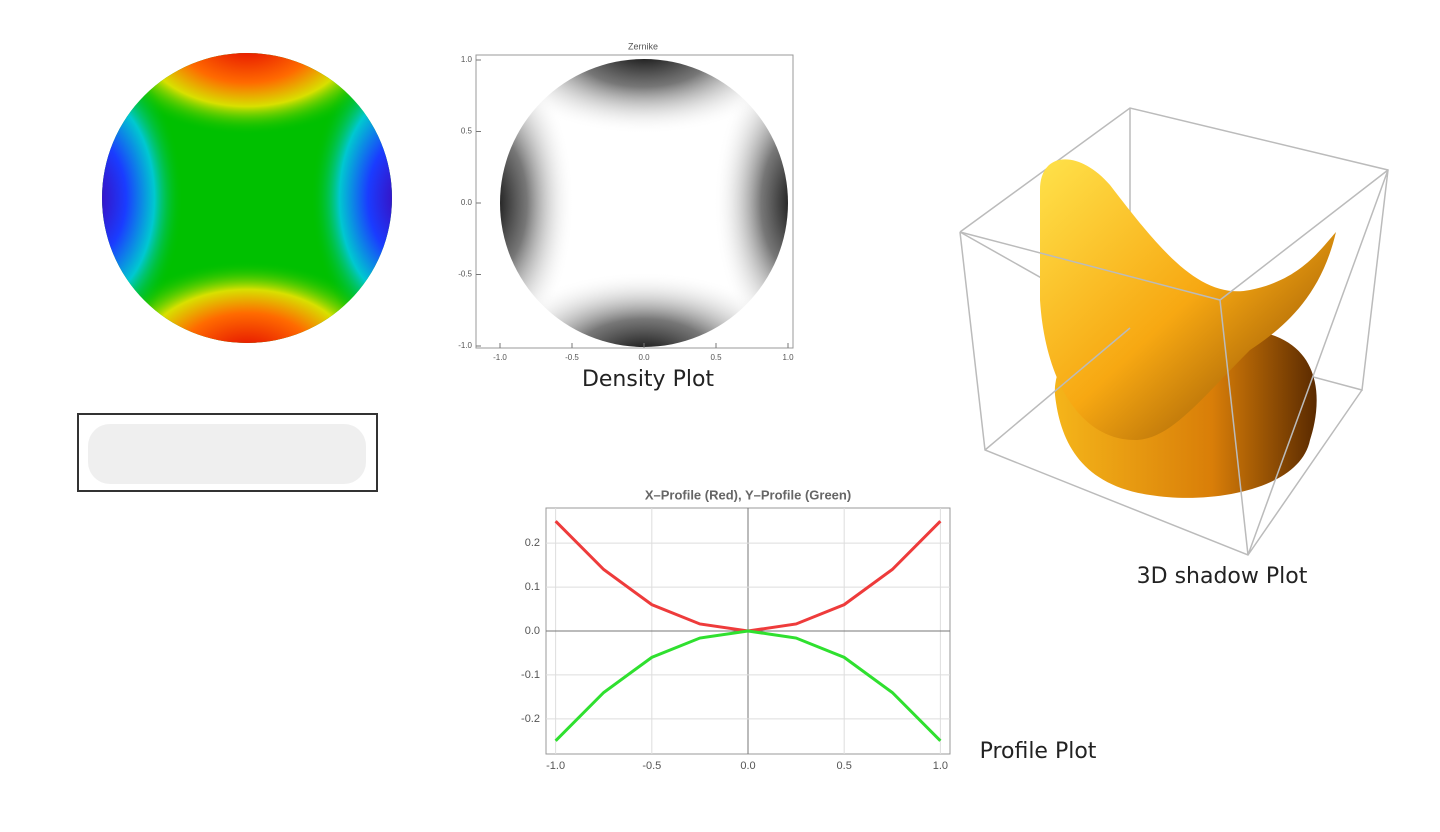  Describe the element at coordinates (530, 675) in the screenshot. I see `y-tick-label: -0.1` at that location.